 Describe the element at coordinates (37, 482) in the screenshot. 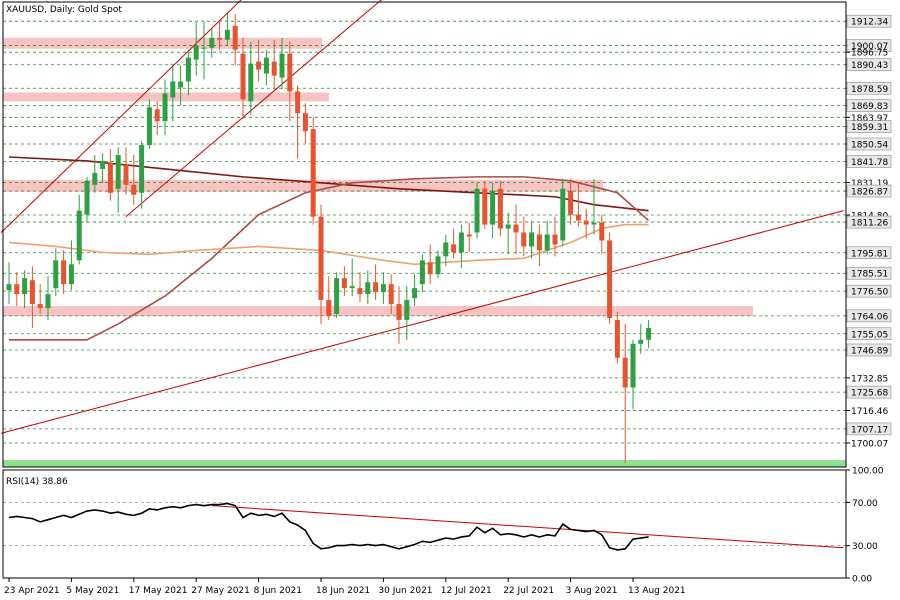

I see `rsi-label: RSI(14) 38.86` at that location.